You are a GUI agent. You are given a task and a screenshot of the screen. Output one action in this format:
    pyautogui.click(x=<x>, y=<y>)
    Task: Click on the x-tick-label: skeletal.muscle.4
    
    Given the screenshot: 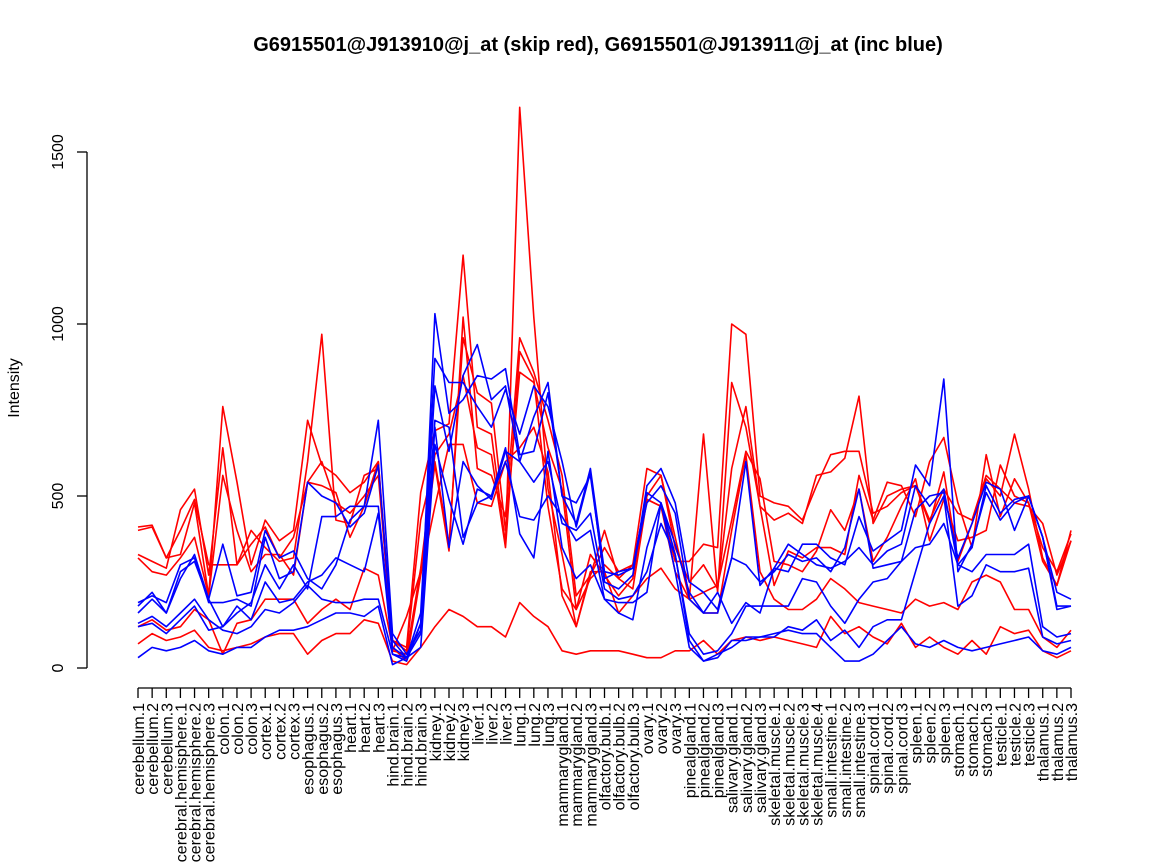 What is the action you would take?
    pyautogui.click(x=818, y=764)
    